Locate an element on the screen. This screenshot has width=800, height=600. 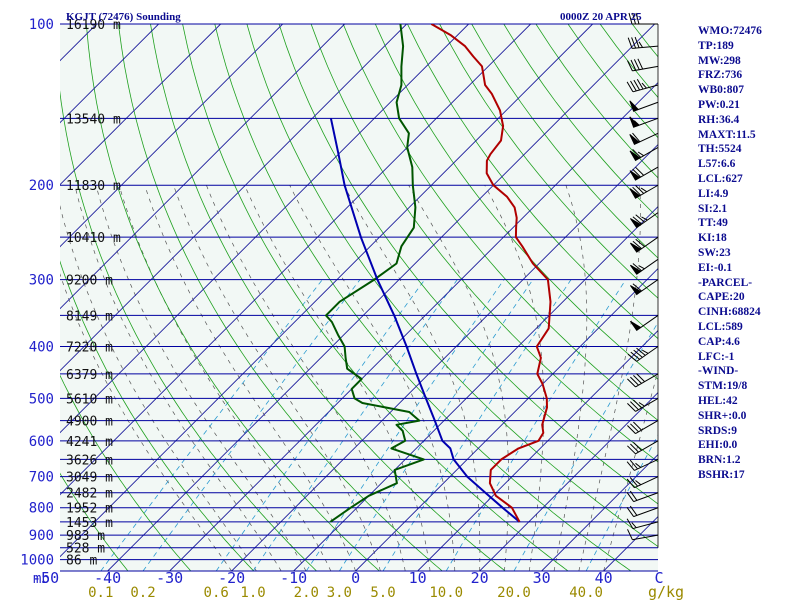
pressure-tick-label: 200 is located at coordinates (41, 186).